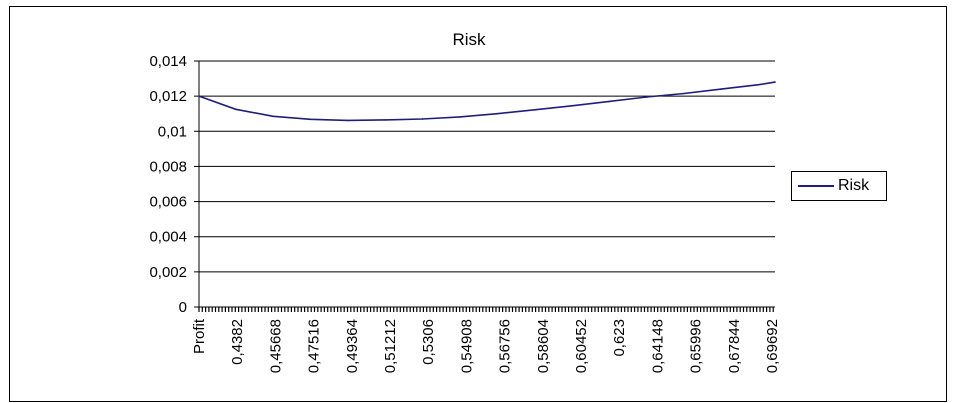 The width and height of the screenshot is (956, 403). I want to click on x-tick-label: 0,623, so click(619, 338).